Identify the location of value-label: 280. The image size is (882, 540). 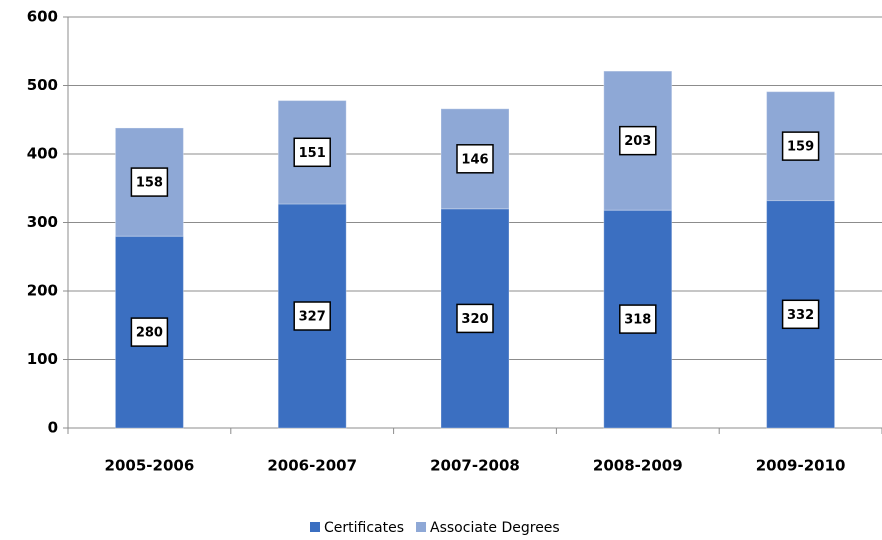
(149, 333).